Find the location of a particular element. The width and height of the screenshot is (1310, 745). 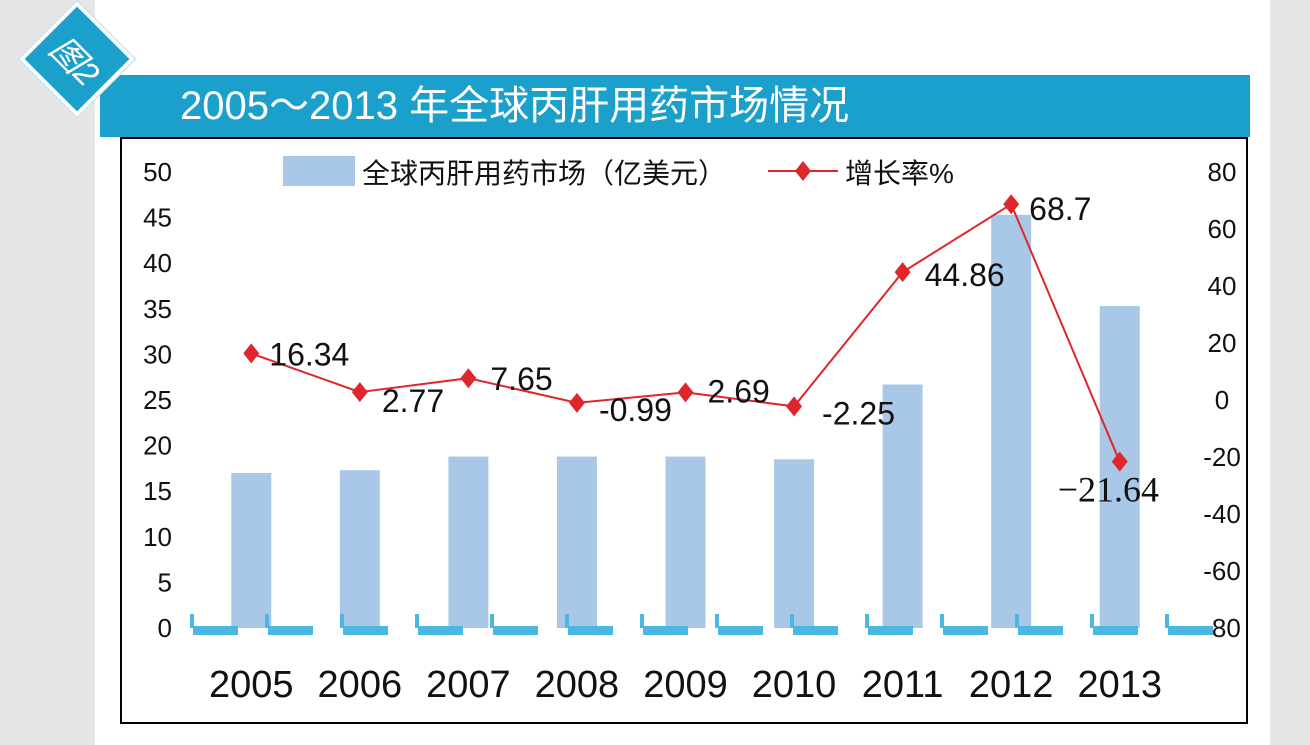

line-data-label: 2.77 is located at coordinates (413, 401).